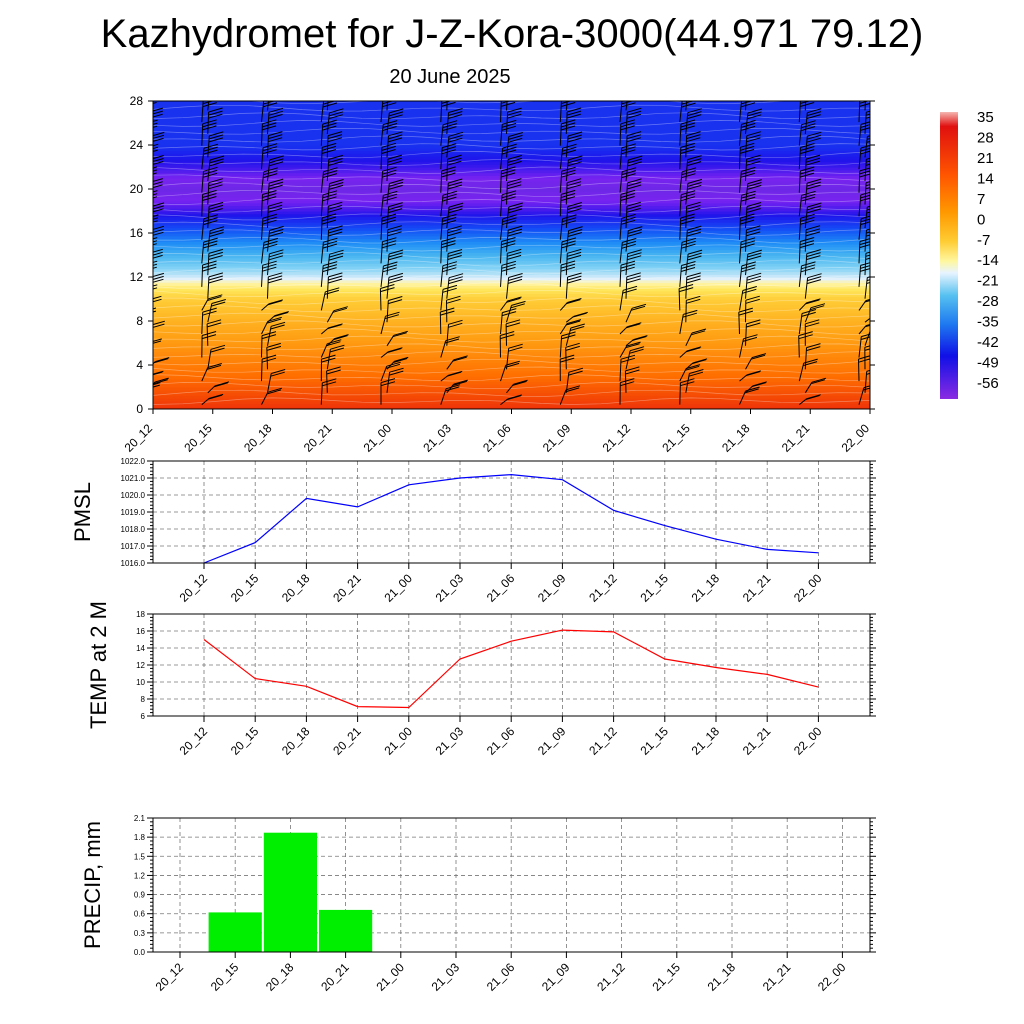 Image resolution: width=1024 pixels, height=1024 pixels. I want to click on contour-line, so click(511, 225).